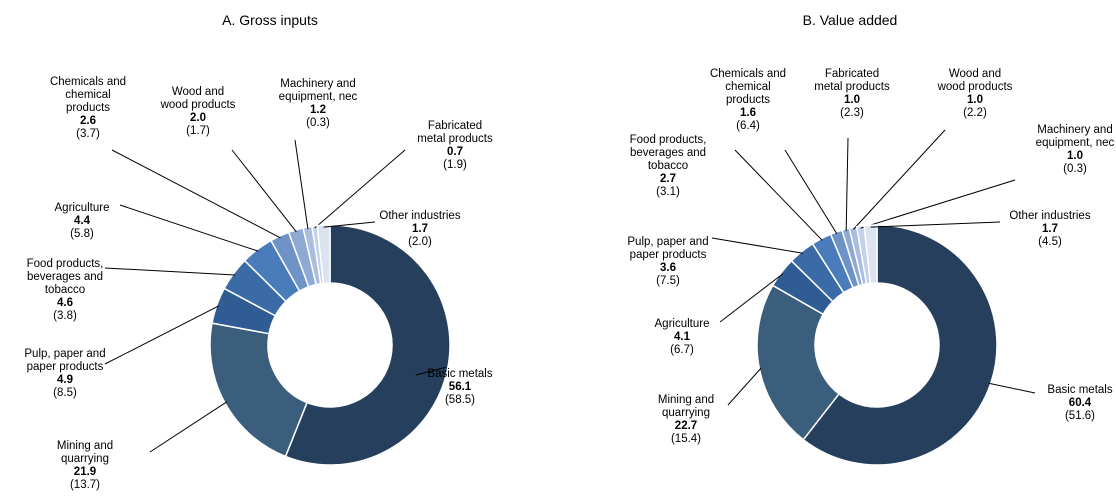 This screenshot has height=502, width=1116. I want to click on secondary-label: (4.5), so click(1050, 242).